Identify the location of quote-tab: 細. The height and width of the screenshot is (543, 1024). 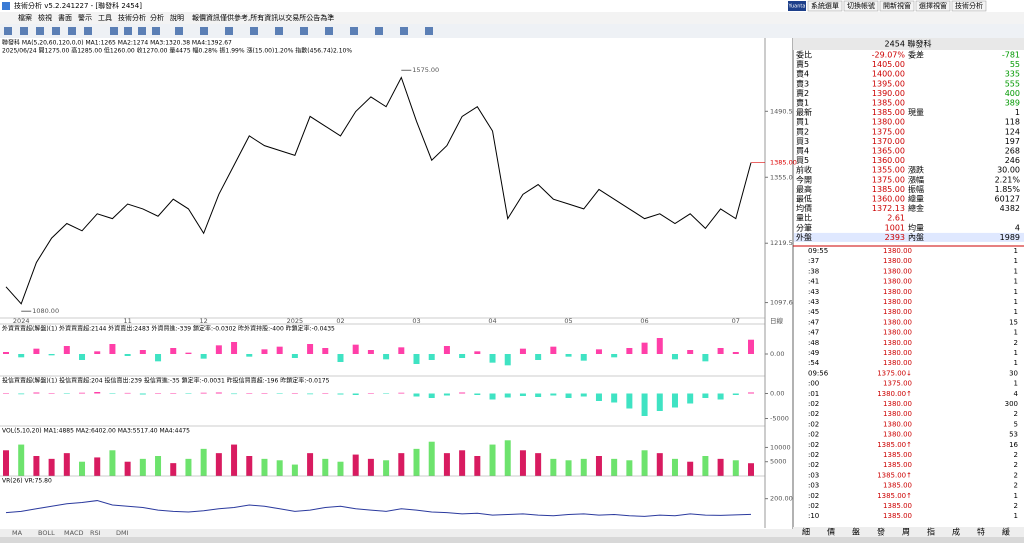
(806, 532).